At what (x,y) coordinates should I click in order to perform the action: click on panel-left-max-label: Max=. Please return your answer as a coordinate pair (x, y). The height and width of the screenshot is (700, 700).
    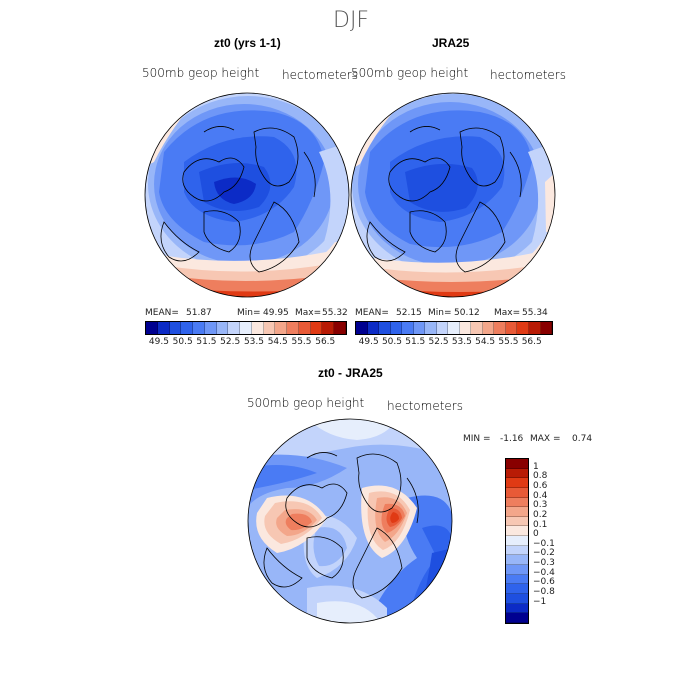
    Looking at the image, I should click on (308, 313).